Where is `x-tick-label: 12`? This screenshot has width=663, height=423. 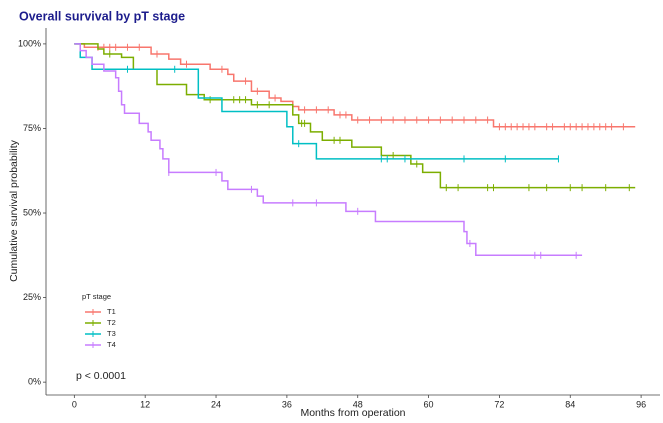 x-tick-label: 12 is located at coordinates (145, 404).